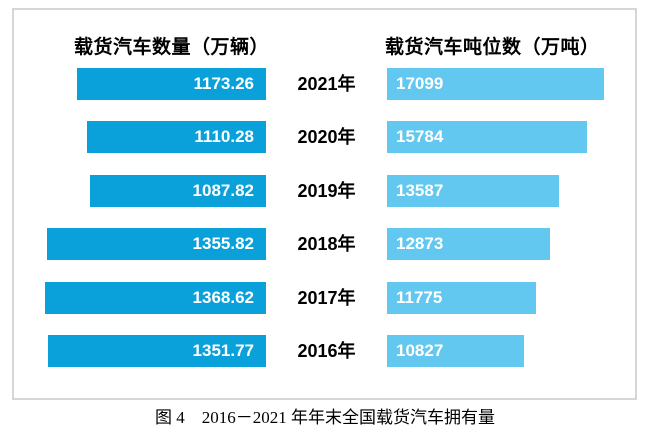 The image size is (650, 432). What do you see at coordinates (492, 47) in the screenshot?
I see `right-series-title: 载货汽车吨位数（万吨）` at bounding box center [492, 47].